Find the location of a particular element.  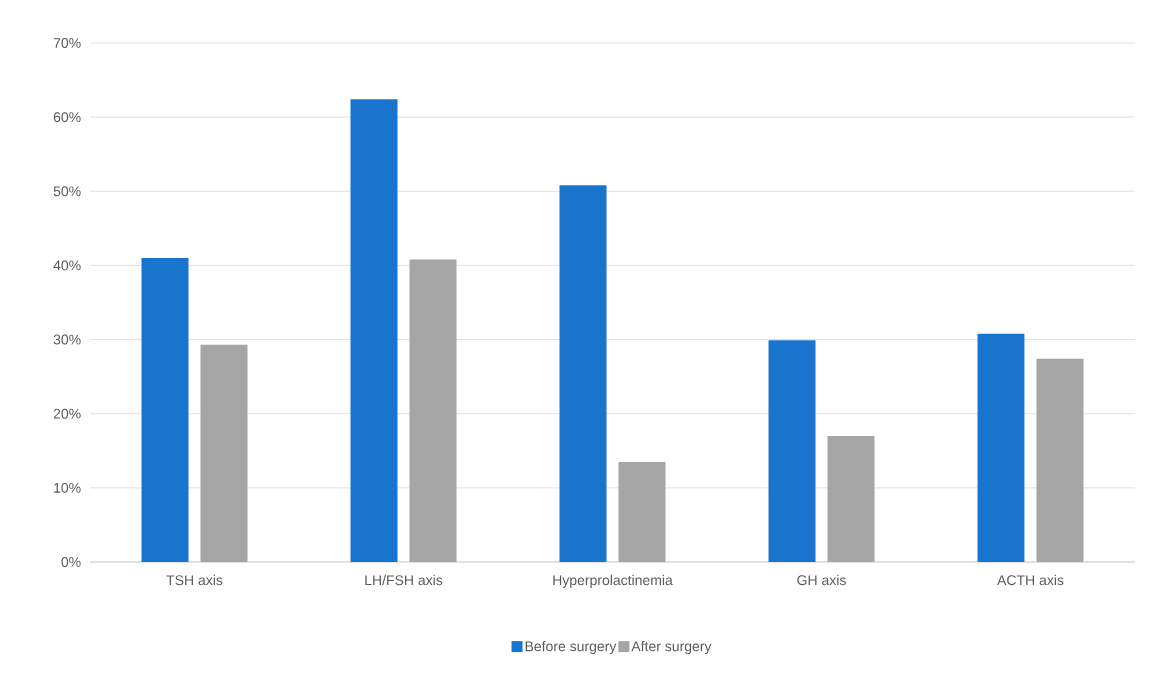

x-tick-label: TSH axis is located at coordinates (194, 580).